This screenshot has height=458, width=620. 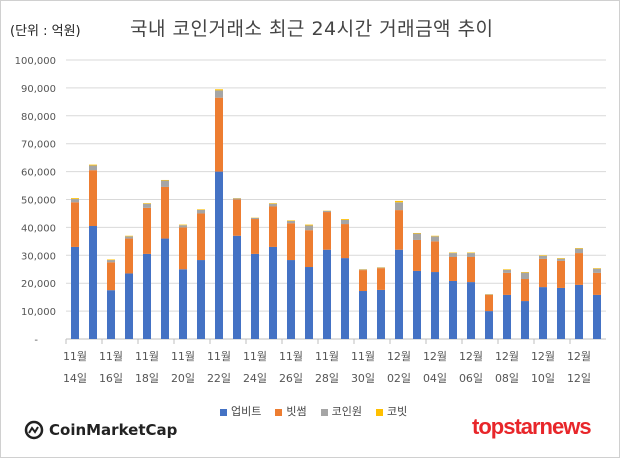 I want to click on coinmarketcap-icon, so click(x=34, y=430).